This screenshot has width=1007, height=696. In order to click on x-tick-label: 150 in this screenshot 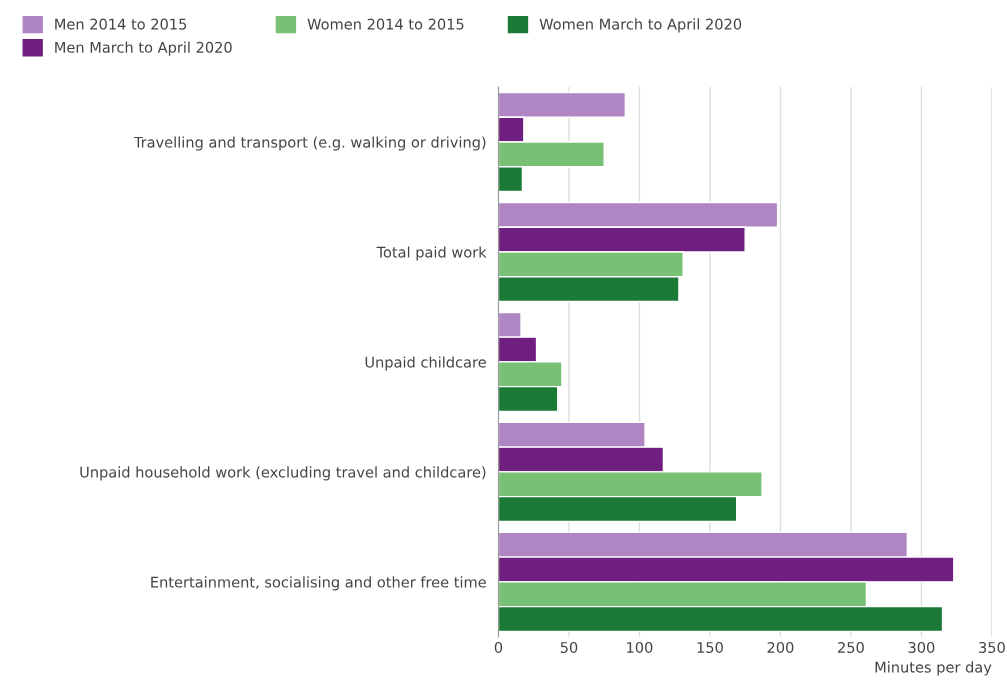, I will do `click(710, 647)`.